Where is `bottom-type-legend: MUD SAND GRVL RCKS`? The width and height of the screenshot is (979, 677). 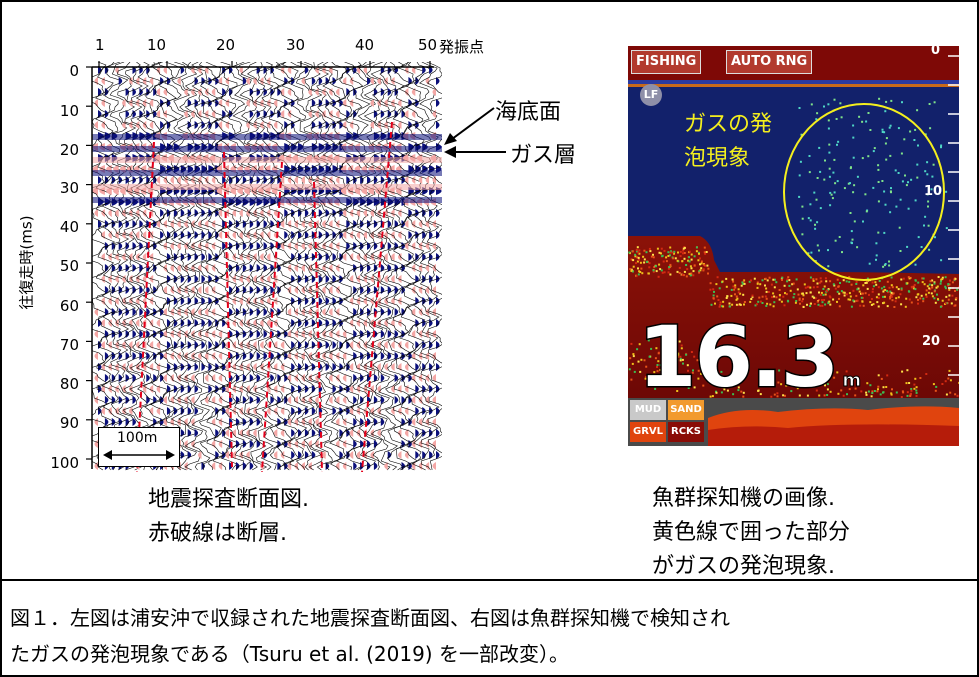
bottom-type-legend: MUD SAND GRVL RCKS is located at coordinates (668, 422).